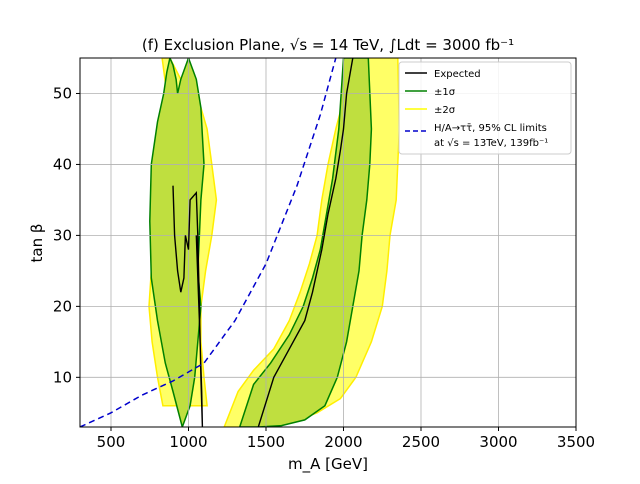 The width and height of the screenshot is (640, 484). I want to click on legend-label-0: Expected, so click(457, 74).